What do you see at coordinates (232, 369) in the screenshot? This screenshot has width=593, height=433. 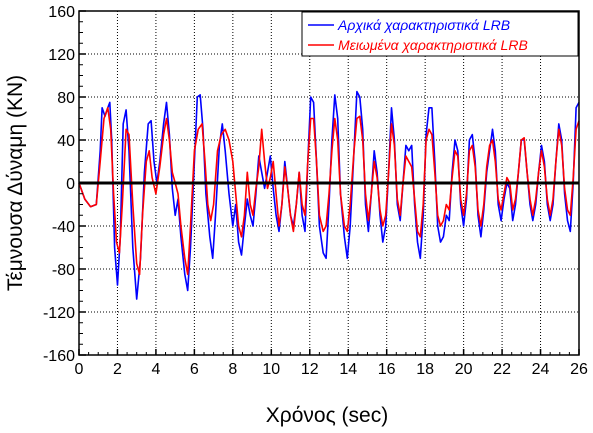 I see `x-tick-label: 8` at bounding box center [232, 369].